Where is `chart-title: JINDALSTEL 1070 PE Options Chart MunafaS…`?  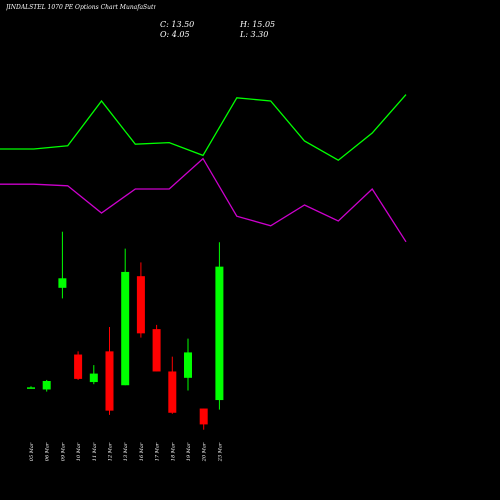
chart-title: JINDALSTEL 1070 PE Options Chart MunafaS… is located at coordinates (81, 7).